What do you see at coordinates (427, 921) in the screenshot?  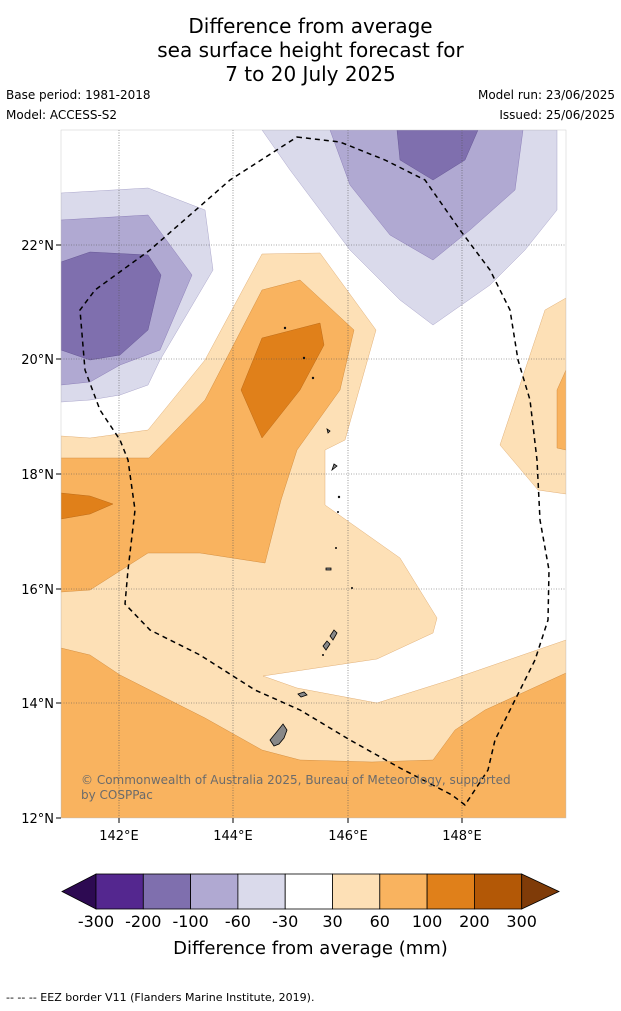 I see `colorbar-tick-label: 100` at bounding box center [427, 921].